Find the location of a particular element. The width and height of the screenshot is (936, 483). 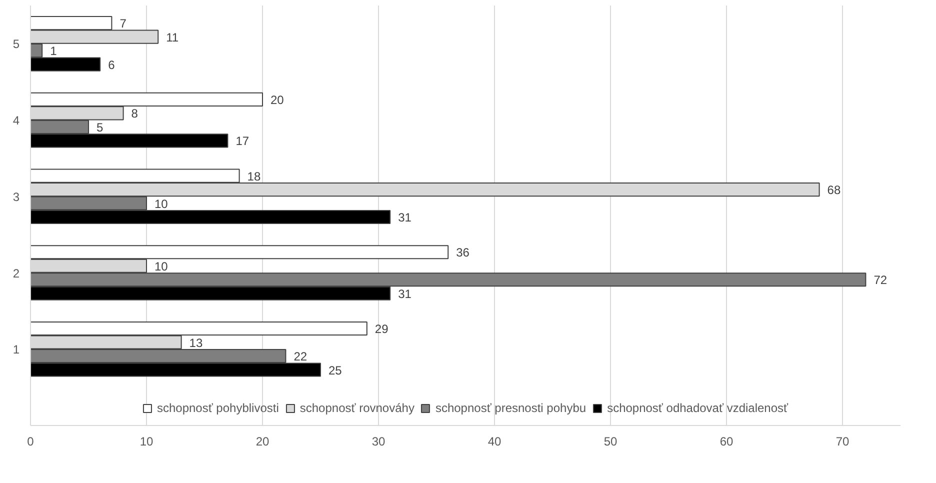

legend-label: schopnosť rovnováhy is located at coordinates (357, 408).